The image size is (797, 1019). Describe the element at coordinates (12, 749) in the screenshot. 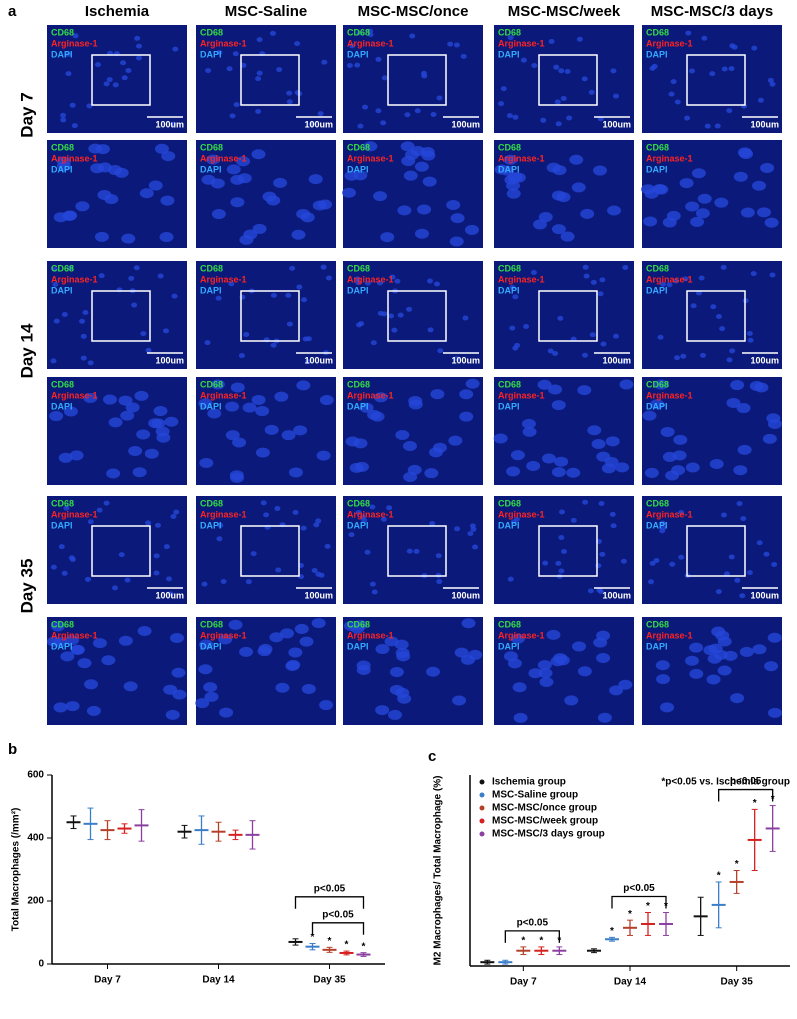

I see `panel-label: b` at that location.